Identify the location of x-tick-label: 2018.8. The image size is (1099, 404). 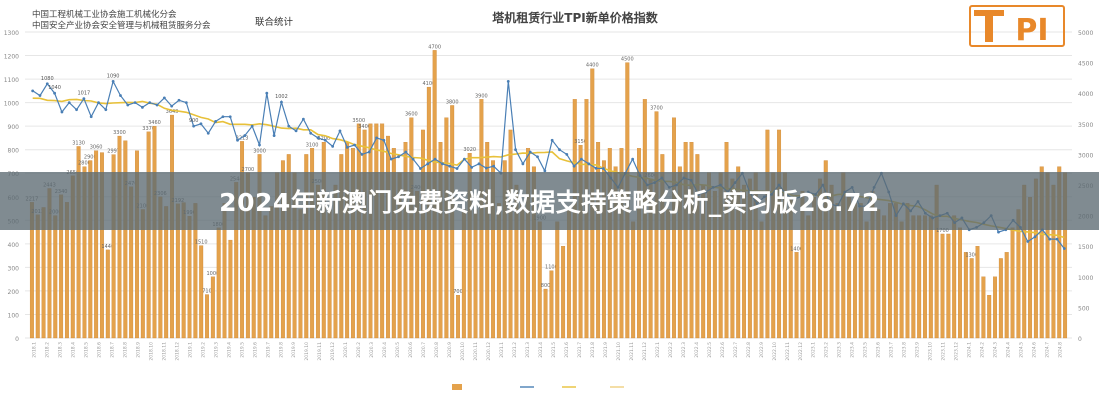
(125, 350).